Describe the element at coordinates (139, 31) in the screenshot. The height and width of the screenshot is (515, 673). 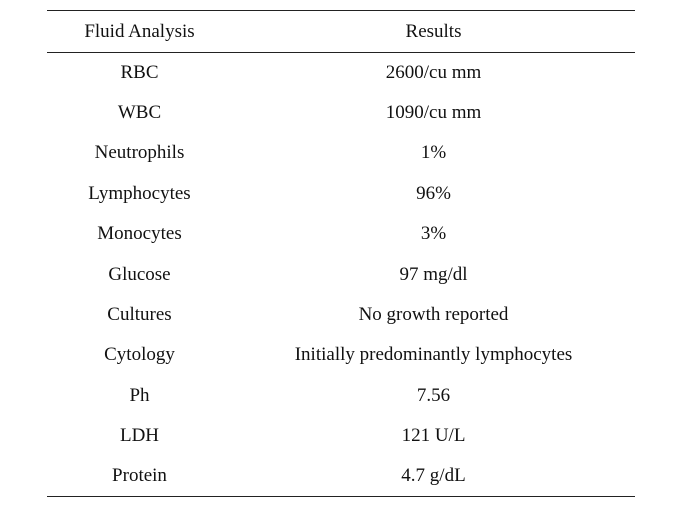
I see `column-header-fluid-analysis: Fluid Analysis` at that location.